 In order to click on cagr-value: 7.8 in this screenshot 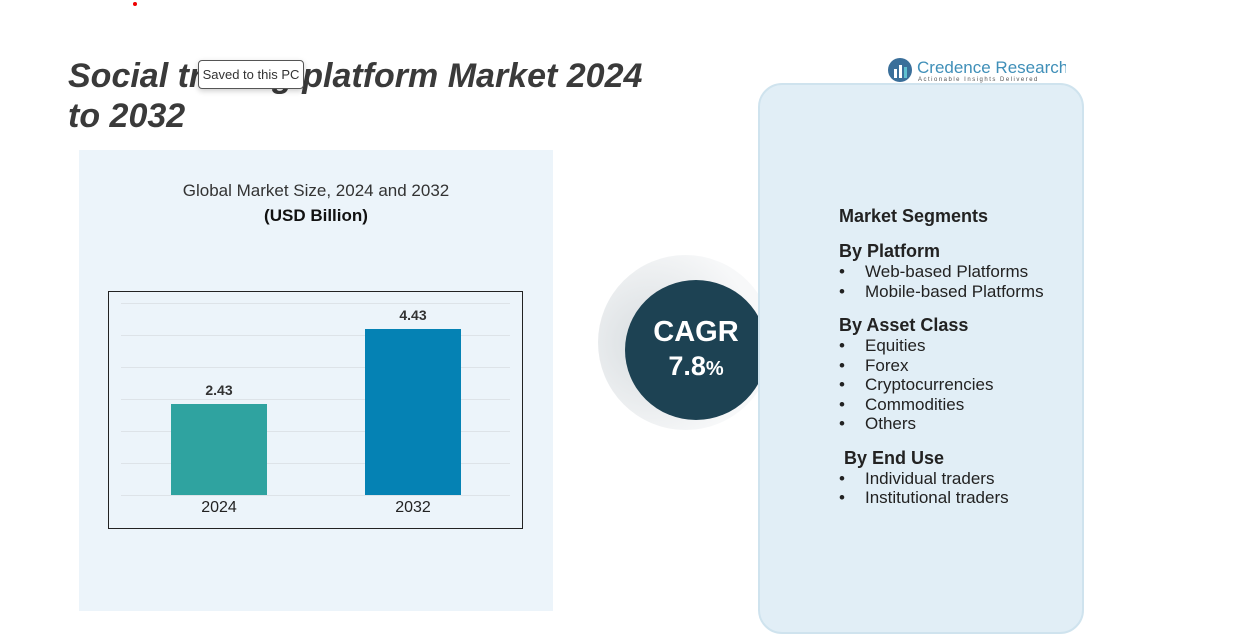, I will do `click(687, 366)`.